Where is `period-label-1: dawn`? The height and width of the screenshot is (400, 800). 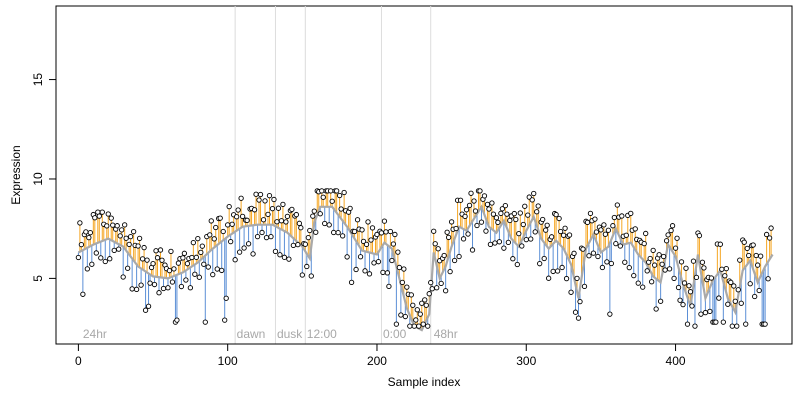 period-label-1: dawn is located at coordinates (251, 334).